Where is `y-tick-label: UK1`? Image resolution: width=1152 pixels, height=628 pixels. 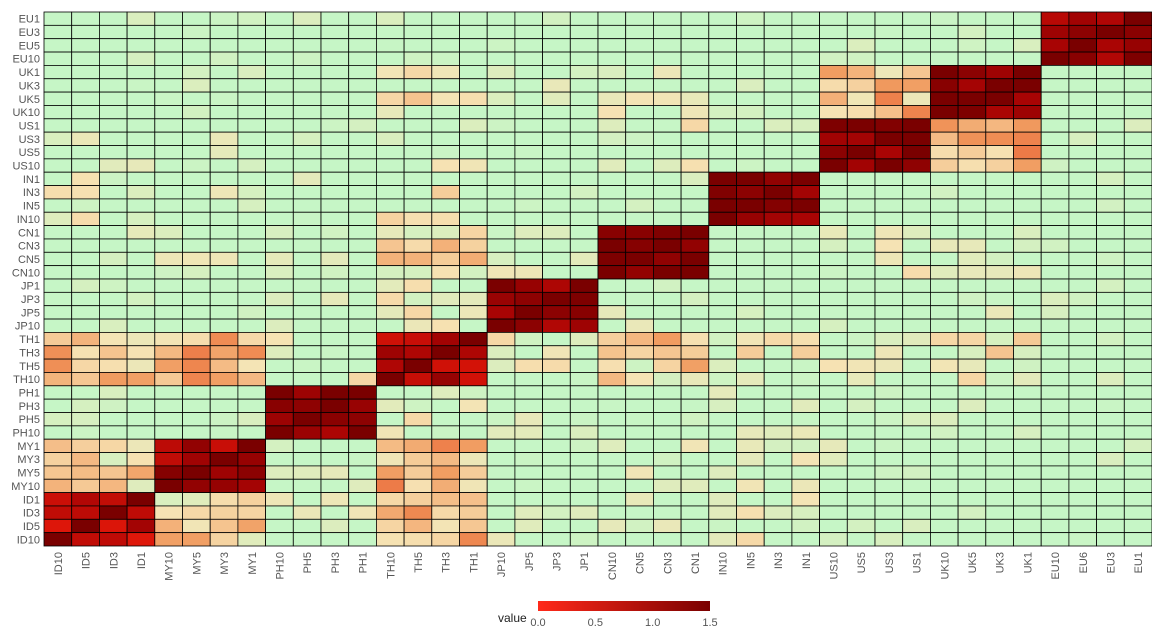
y-tick-label: UK1 is located at coordinates (29, 73).